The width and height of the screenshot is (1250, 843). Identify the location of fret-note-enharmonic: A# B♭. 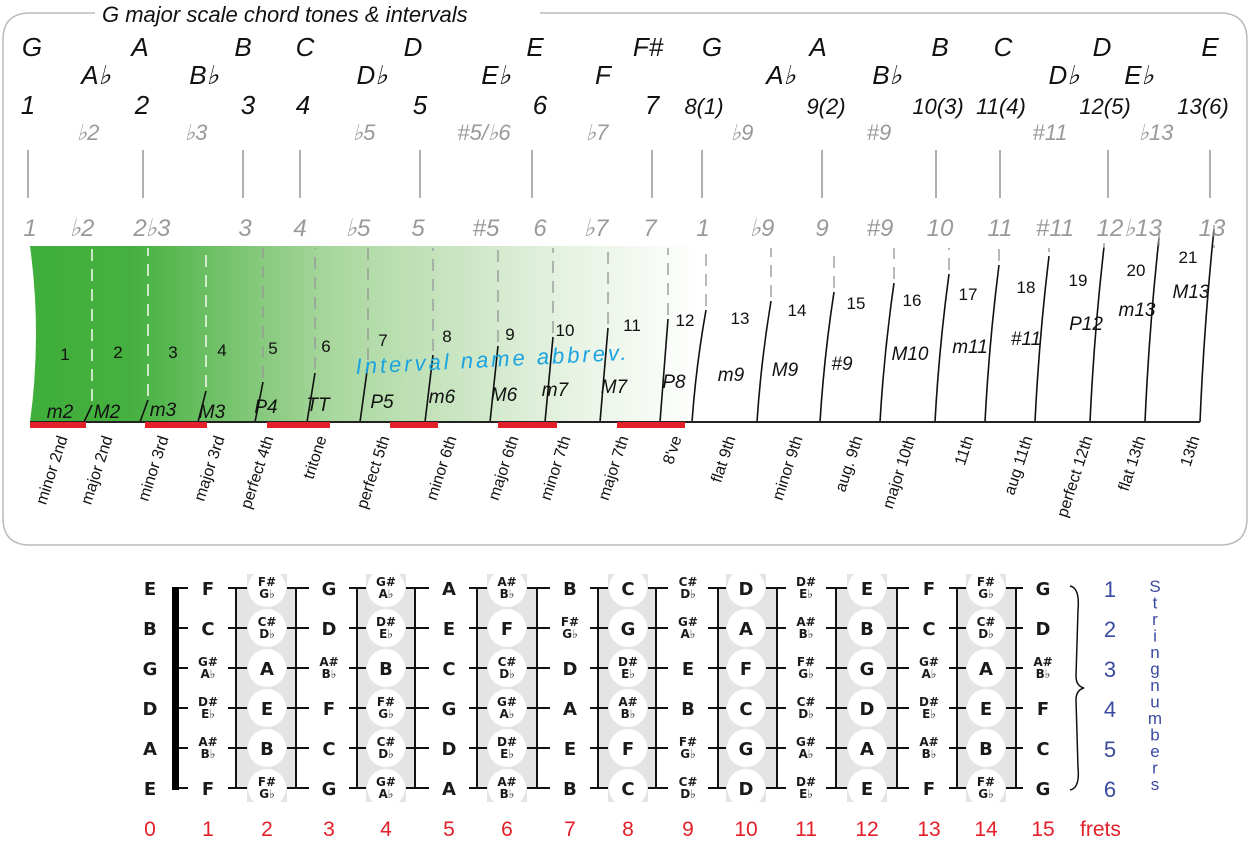
(627, 708).